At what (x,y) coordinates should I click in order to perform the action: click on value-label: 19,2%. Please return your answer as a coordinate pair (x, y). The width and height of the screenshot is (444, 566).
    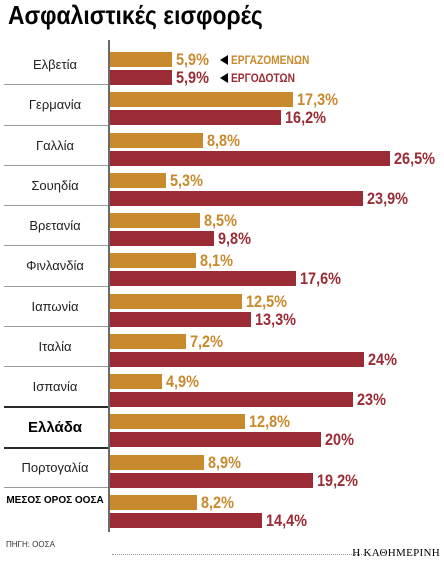
    Looking at the image, I should click on (337, 480).